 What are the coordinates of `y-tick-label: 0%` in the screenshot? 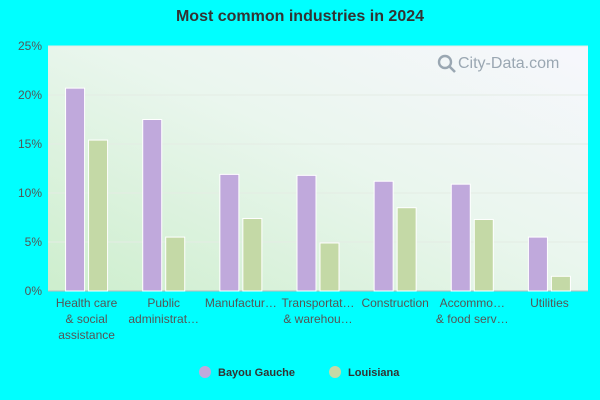 It's located at (34, 291).